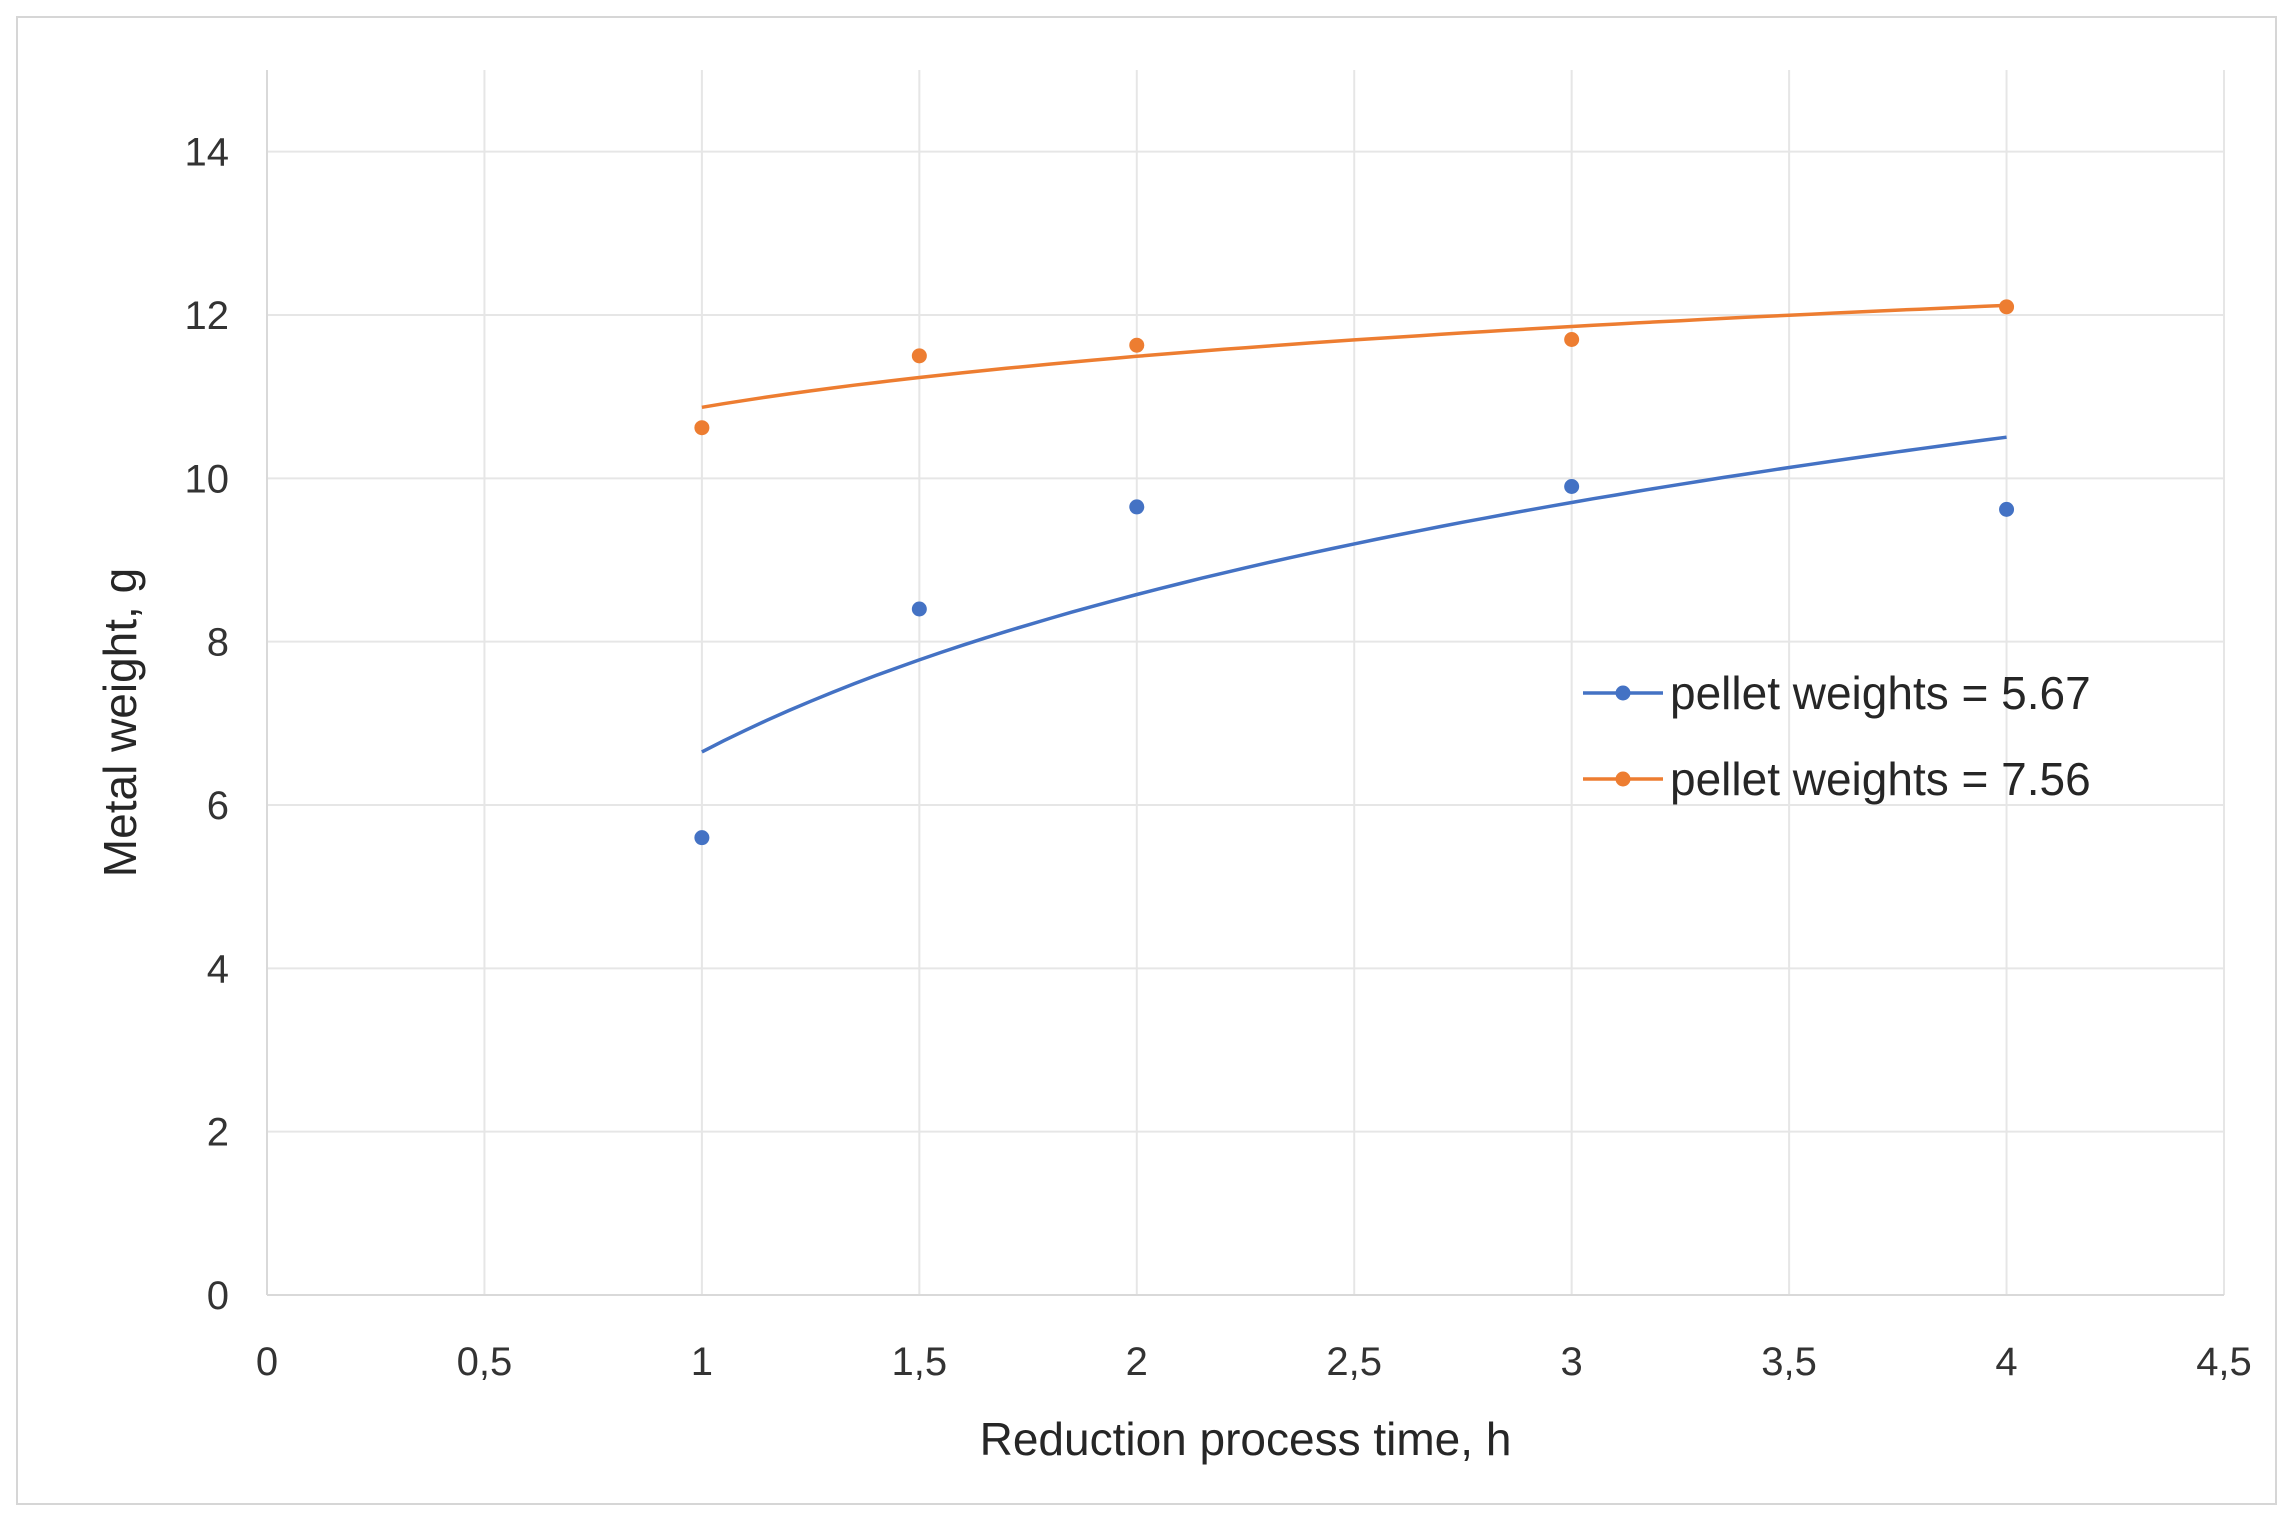 This screenshot has width=2295, height=1525. What do you see at coordinates (1789, 1362) in the screenshot?
I see `x-tick-label: 3,5` at bounding box center [1789, 1362].